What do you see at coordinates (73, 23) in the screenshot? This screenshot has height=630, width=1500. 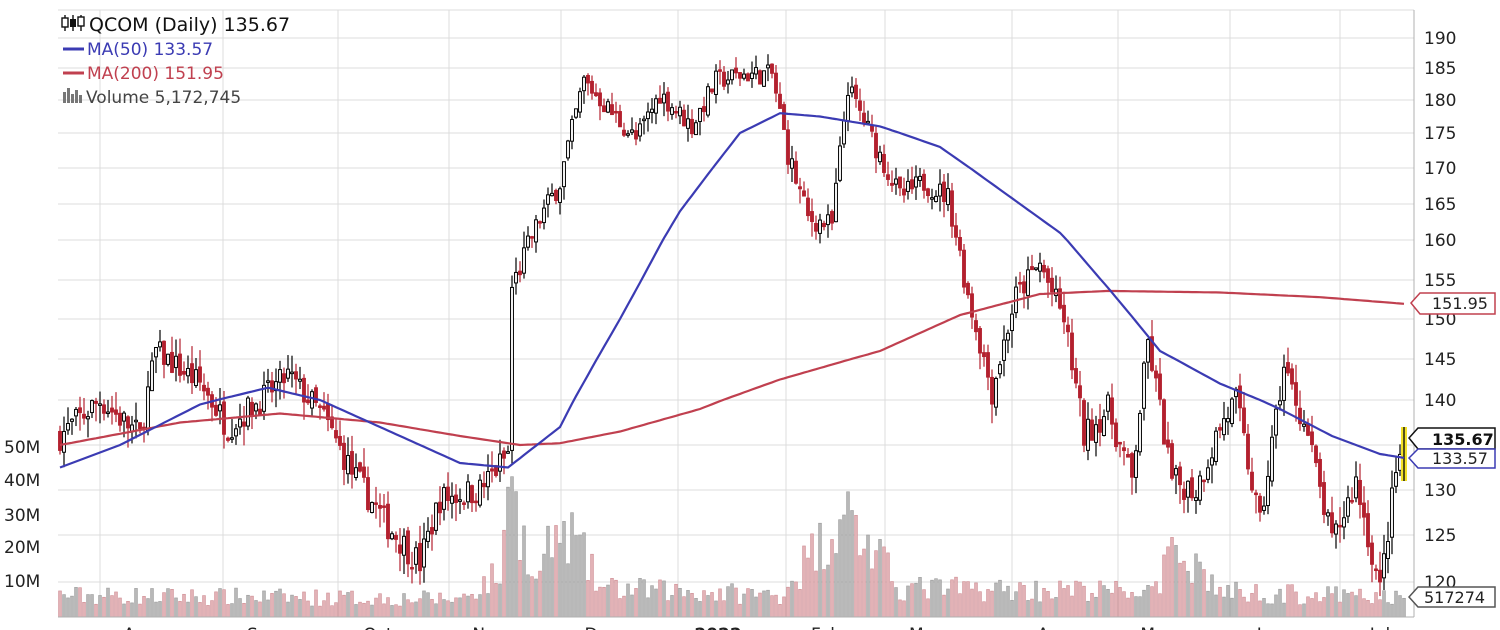 I see `candlestick-icon` at bounding box center [73, 23].